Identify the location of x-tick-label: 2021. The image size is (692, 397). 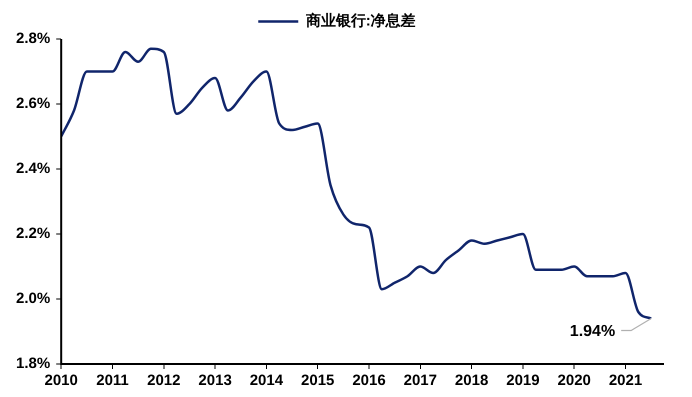
(625, 381).